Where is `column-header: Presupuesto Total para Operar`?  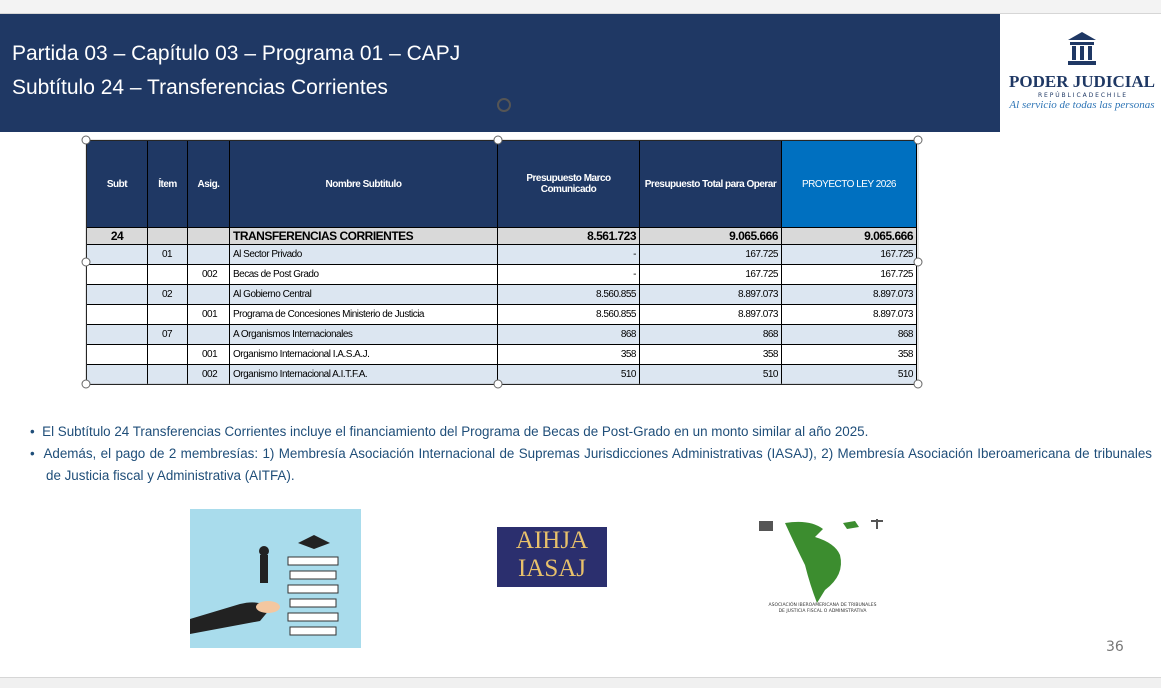 column-header: Presupuesto Total para Operar is located at coordinates (710, 184).